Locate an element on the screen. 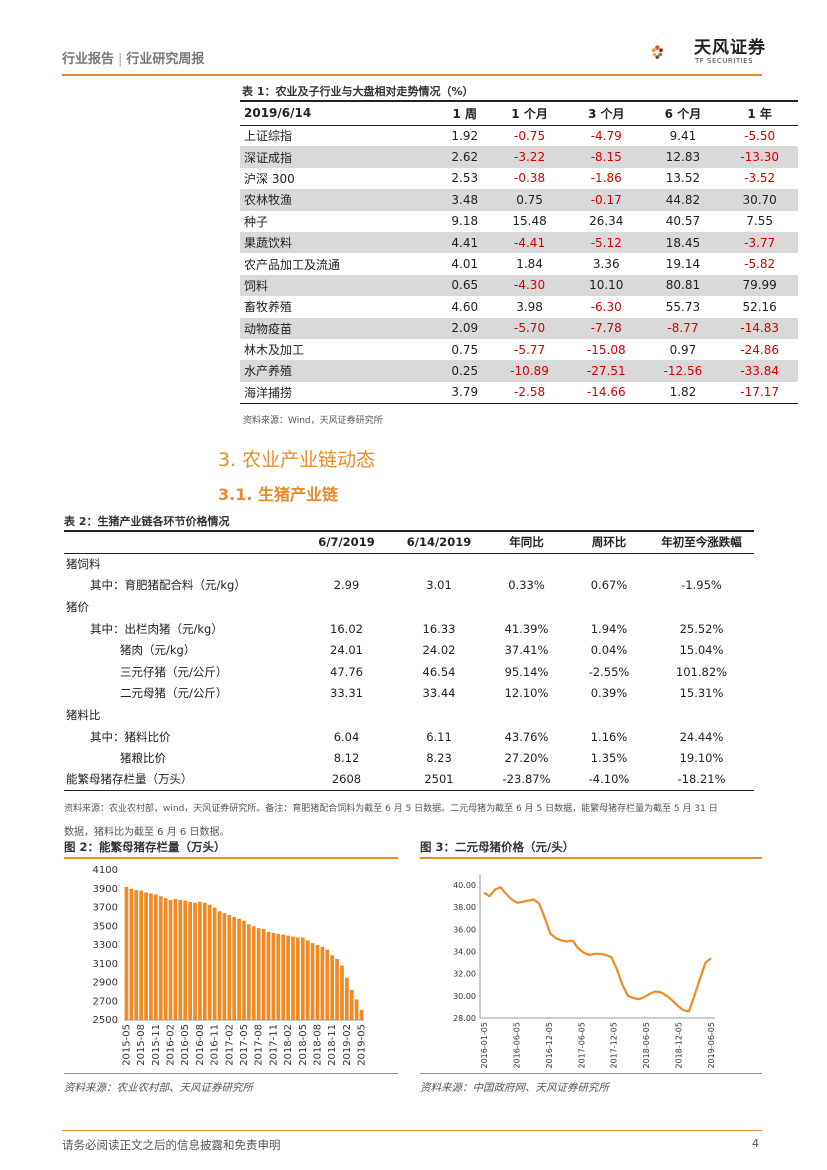 The height and width of the screenshot is (1170, 827). table-row: 猪价 is located at coordinates (409, 607).